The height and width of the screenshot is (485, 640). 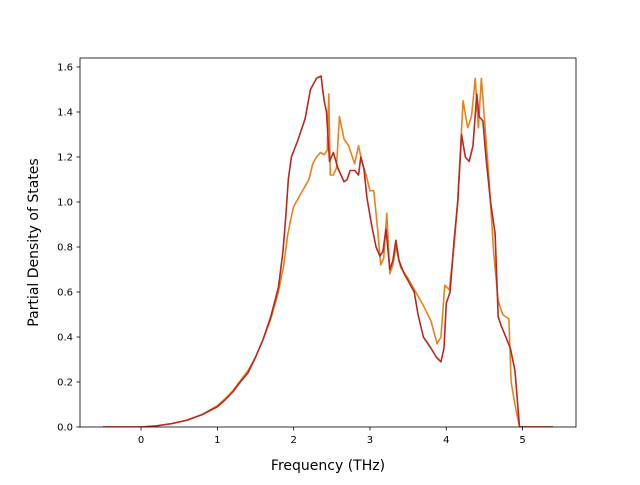 What do you see at coordinates (446, 440) in the screenshot?
I see `x-tick-label: 4` at bounding box center [446, 440].